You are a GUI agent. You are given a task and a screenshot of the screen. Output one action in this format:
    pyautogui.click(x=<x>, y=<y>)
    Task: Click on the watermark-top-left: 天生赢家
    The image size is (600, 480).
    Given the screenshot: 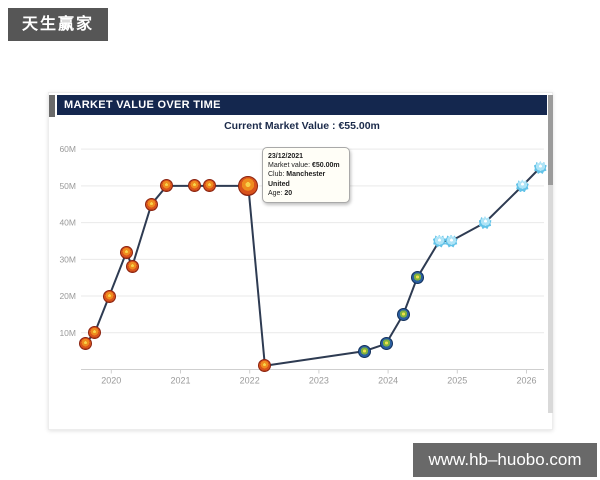 What is the action you would take?
    pyautogui.click(x=58, y=24)
    